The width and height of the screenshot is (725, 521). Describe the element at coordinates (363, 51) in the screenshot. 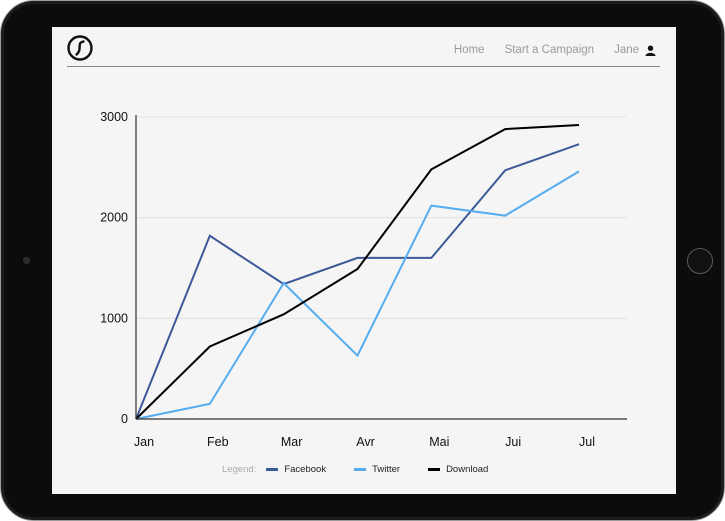

I see `header: Home Start a Campaign Jane` at that location.